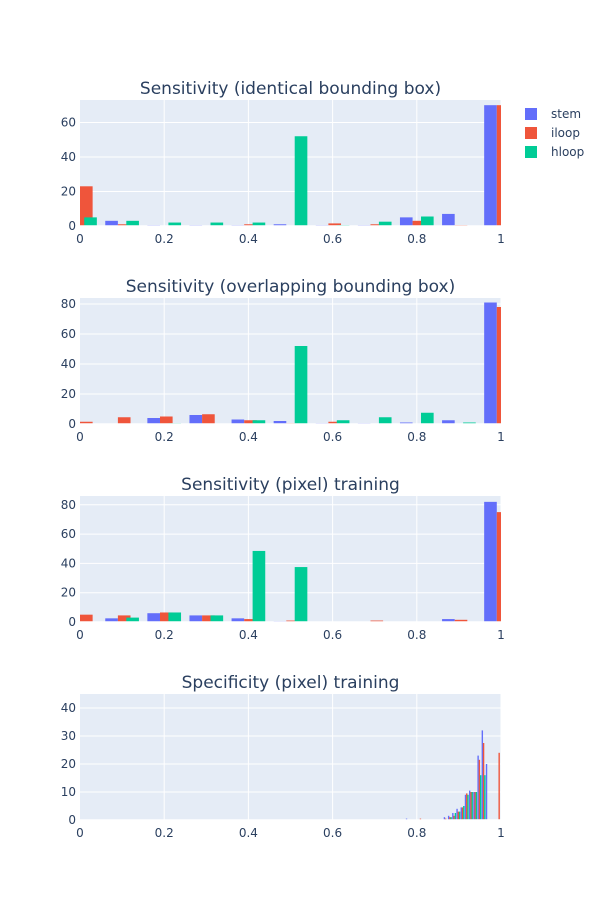 The image size is (600, 900). What do you see at coordinates (290, 287) in the screenshot?
I see `chart-title: Sensitivity (overlapping bounding box)` at bounding box center [290, 287].